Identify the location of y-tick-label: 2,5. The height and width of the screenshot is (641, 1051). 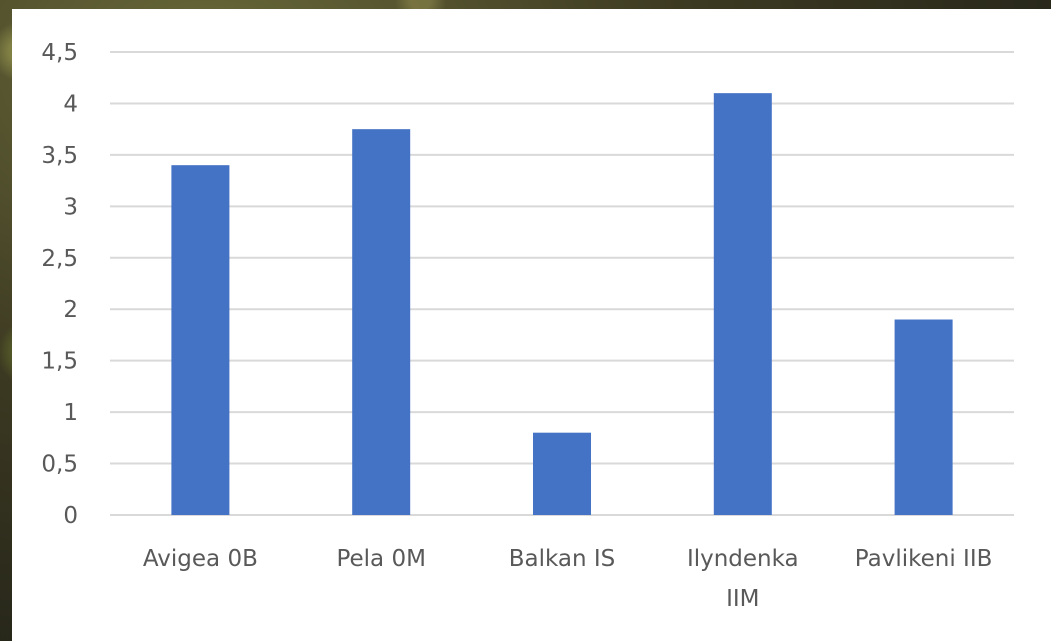
(59, 259).